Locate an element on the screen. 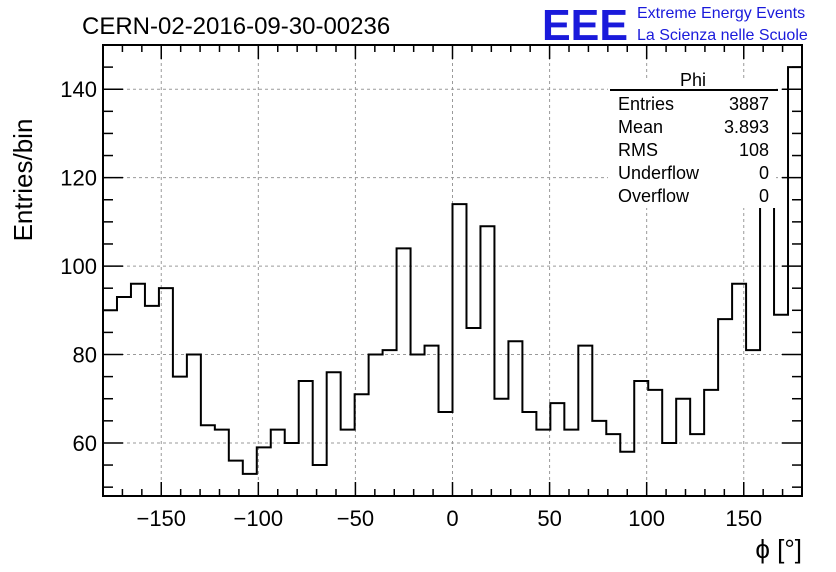  y-axis-title: Entries/bin is located at coordinates (23, 180).